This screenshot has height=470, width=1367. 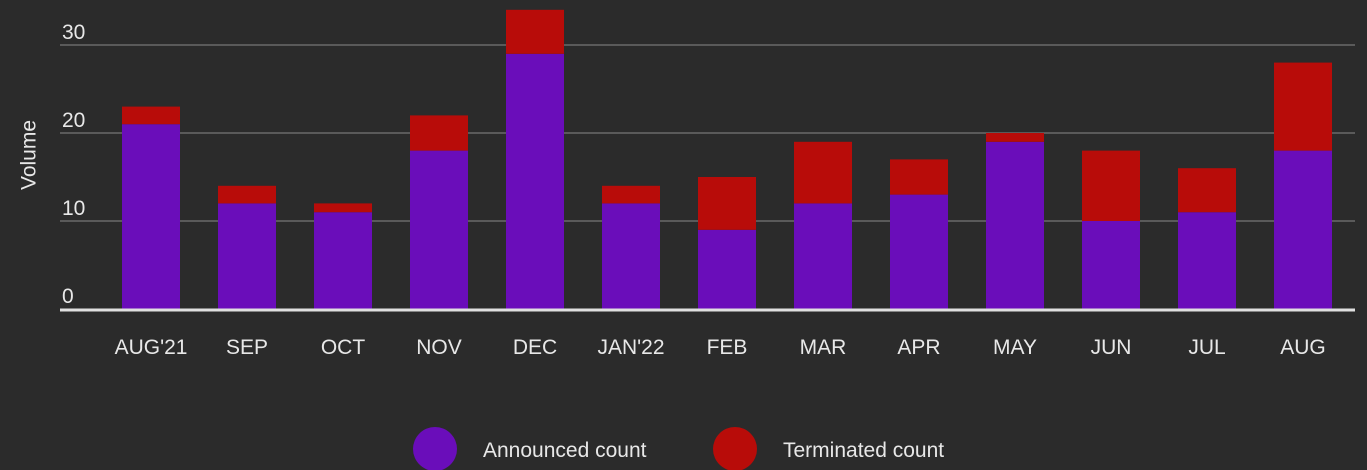 What do you see at coordinates (565, 450) in the screenshot?
I see `legend-label: Announced count` at bounding box center [565, 450].